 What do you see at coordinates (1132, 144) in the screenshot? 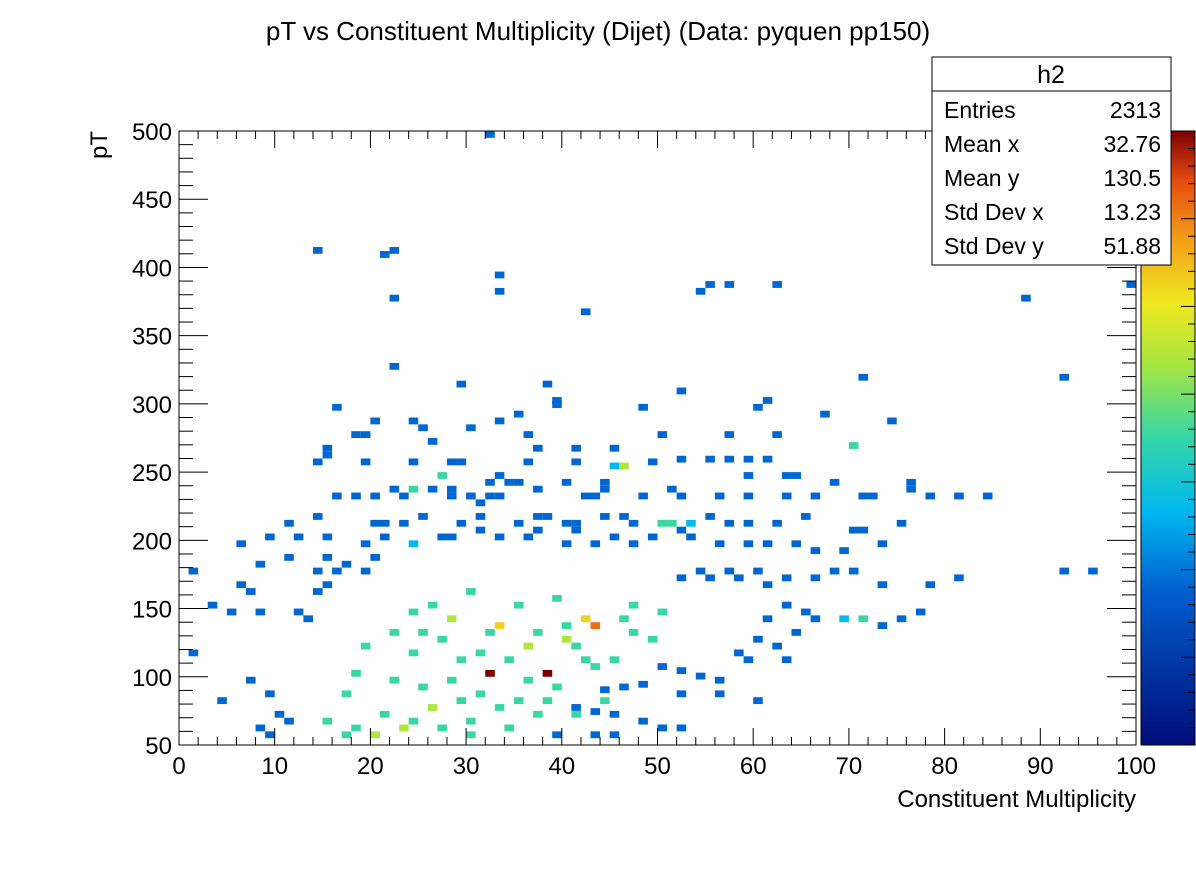
I see `stats-value: 32.76` at bounding box center [1132, 144].